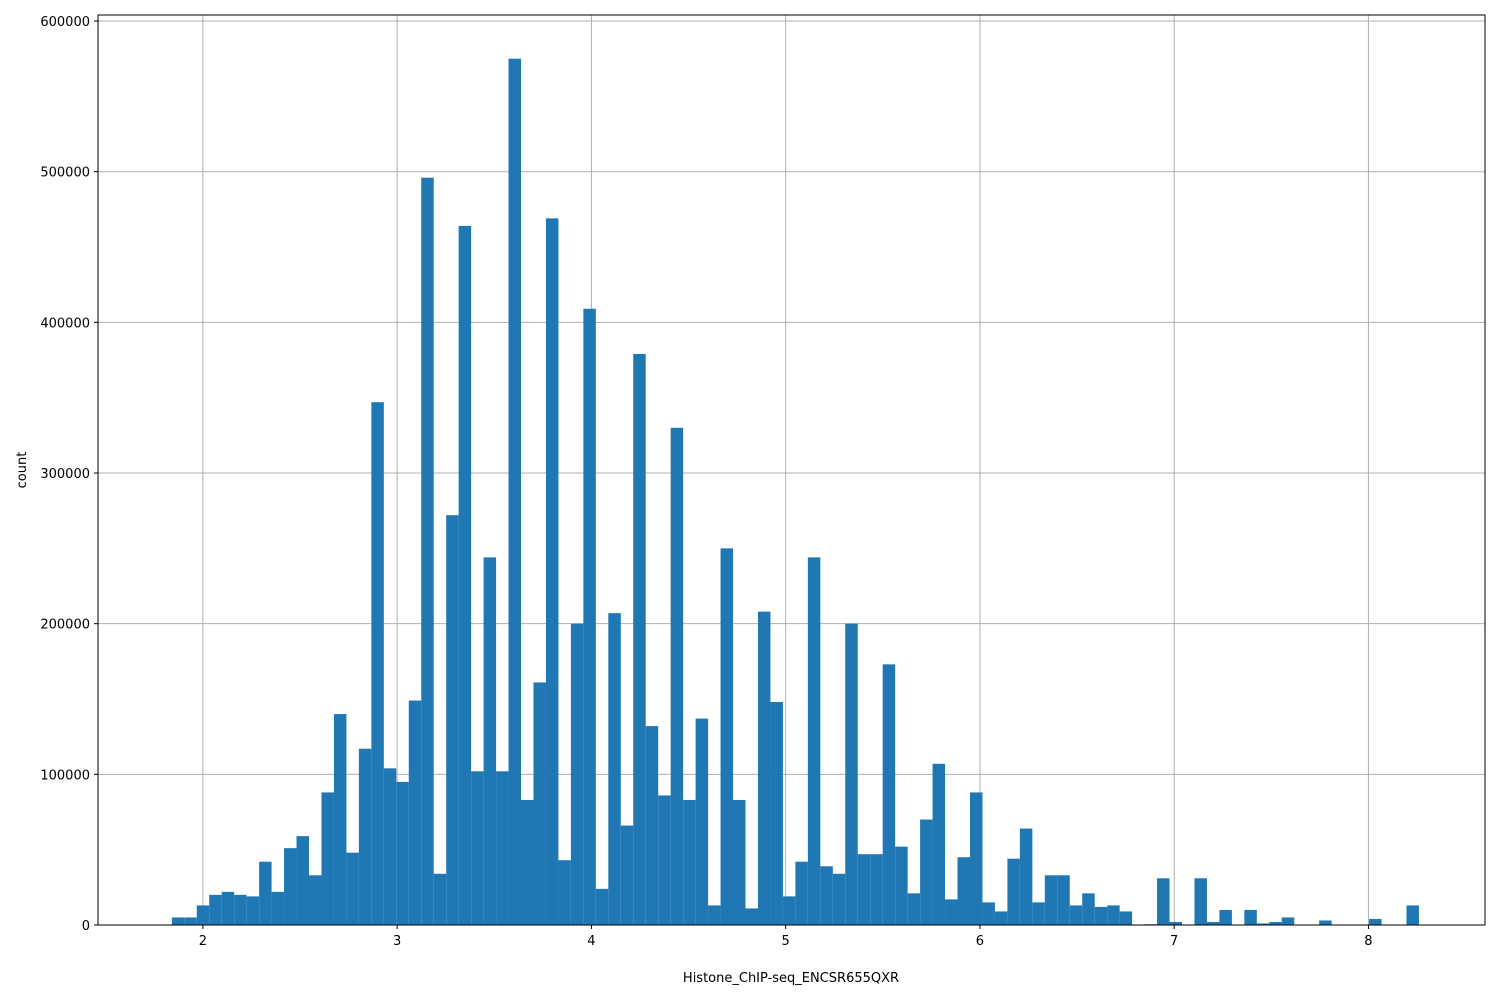  I want to click on x-tick-label: 2, so click(203, 941).